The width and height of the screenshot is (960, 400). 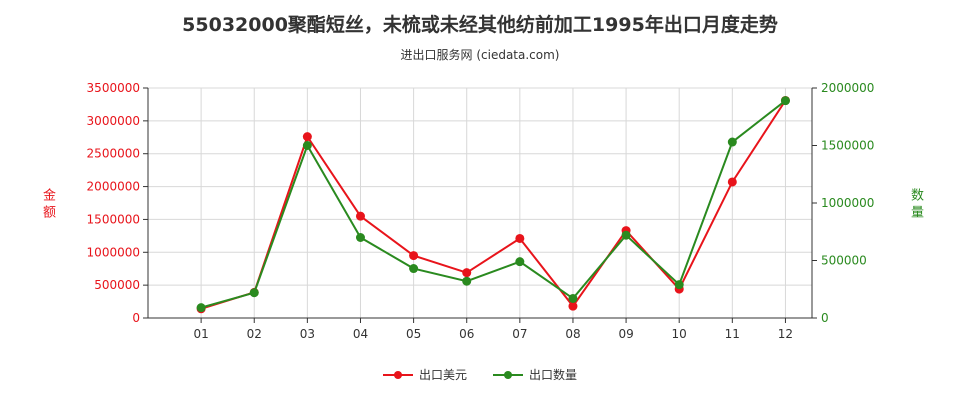 What do you see at coordinates (136, 318) in the screenshot?
I see `y-left-tick-label: 0` at bounding box center [136, 318].